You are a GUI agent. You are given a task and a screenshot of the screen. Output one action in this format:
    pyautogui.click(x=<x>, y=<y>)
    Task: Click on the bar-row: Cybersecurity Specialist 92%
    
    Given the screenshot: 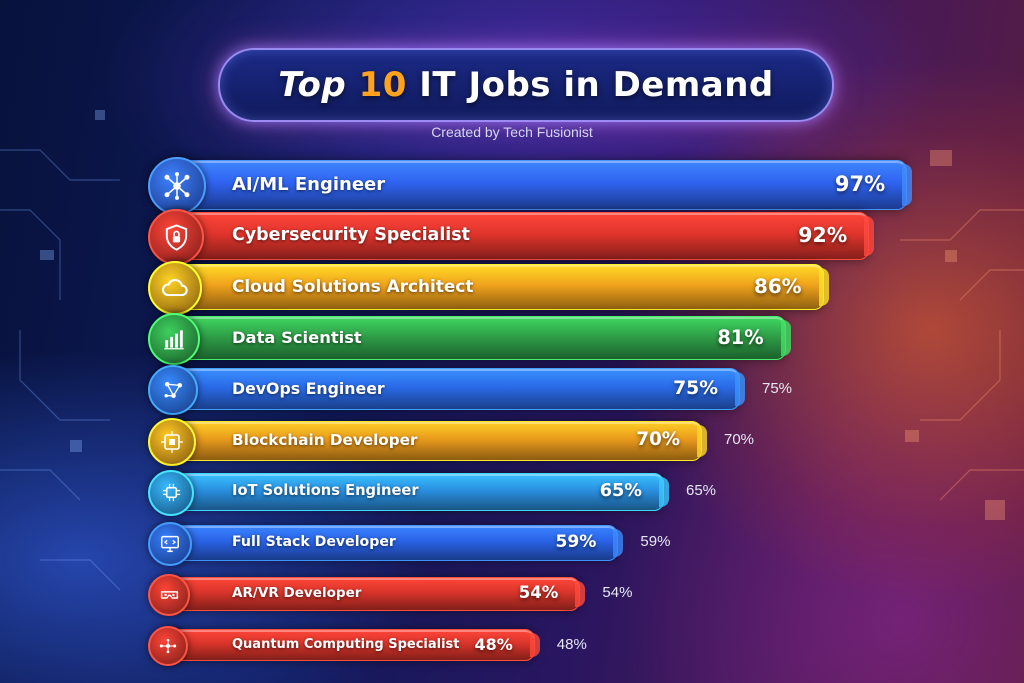 What is the action you would take?
    pyautogui.click(x=581, y=237)
    